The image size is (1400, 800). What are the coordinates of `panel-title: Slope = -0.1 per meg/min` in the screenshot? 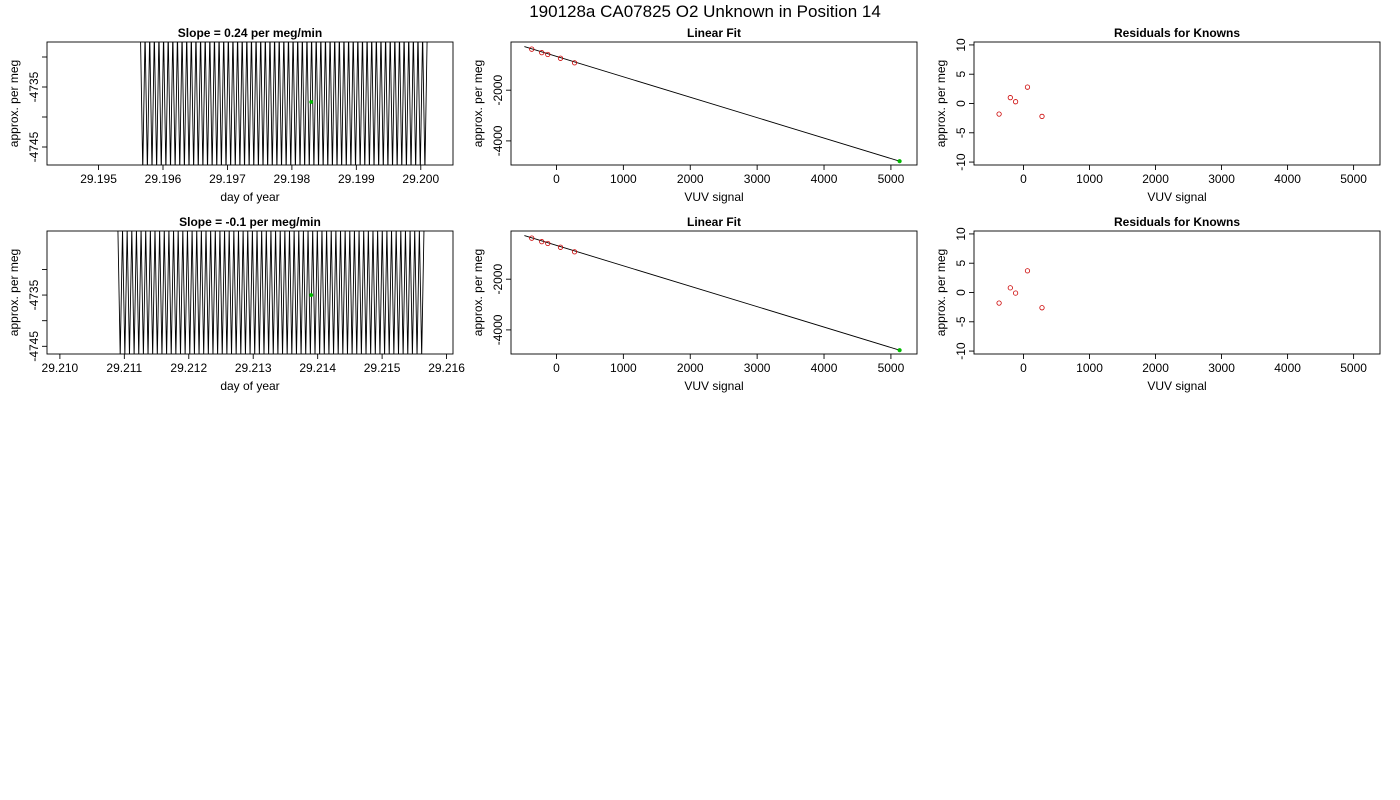 It's located at (250, 222).